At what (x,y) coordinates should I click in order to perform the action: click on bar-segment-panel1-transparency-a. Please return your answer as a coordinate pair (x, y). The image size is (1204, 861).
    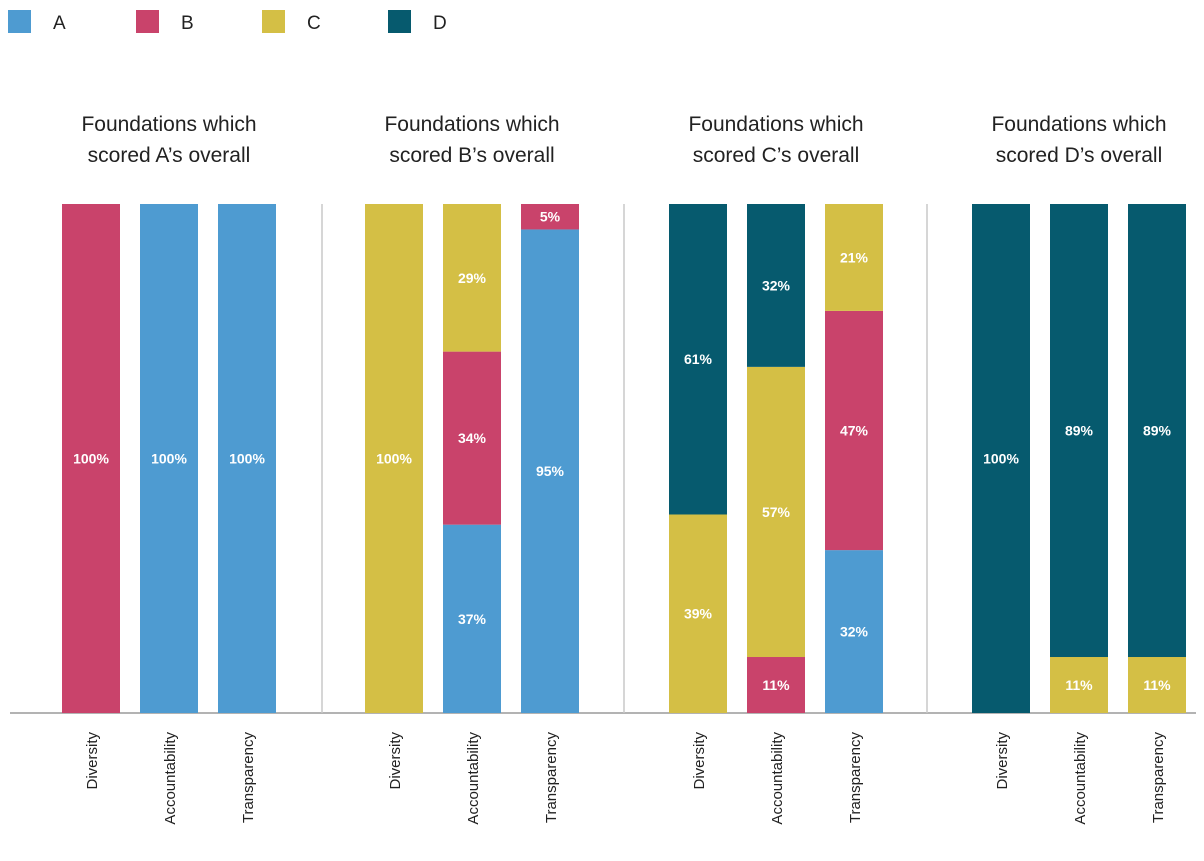
    Looking at the image, I should click on (247, 458).